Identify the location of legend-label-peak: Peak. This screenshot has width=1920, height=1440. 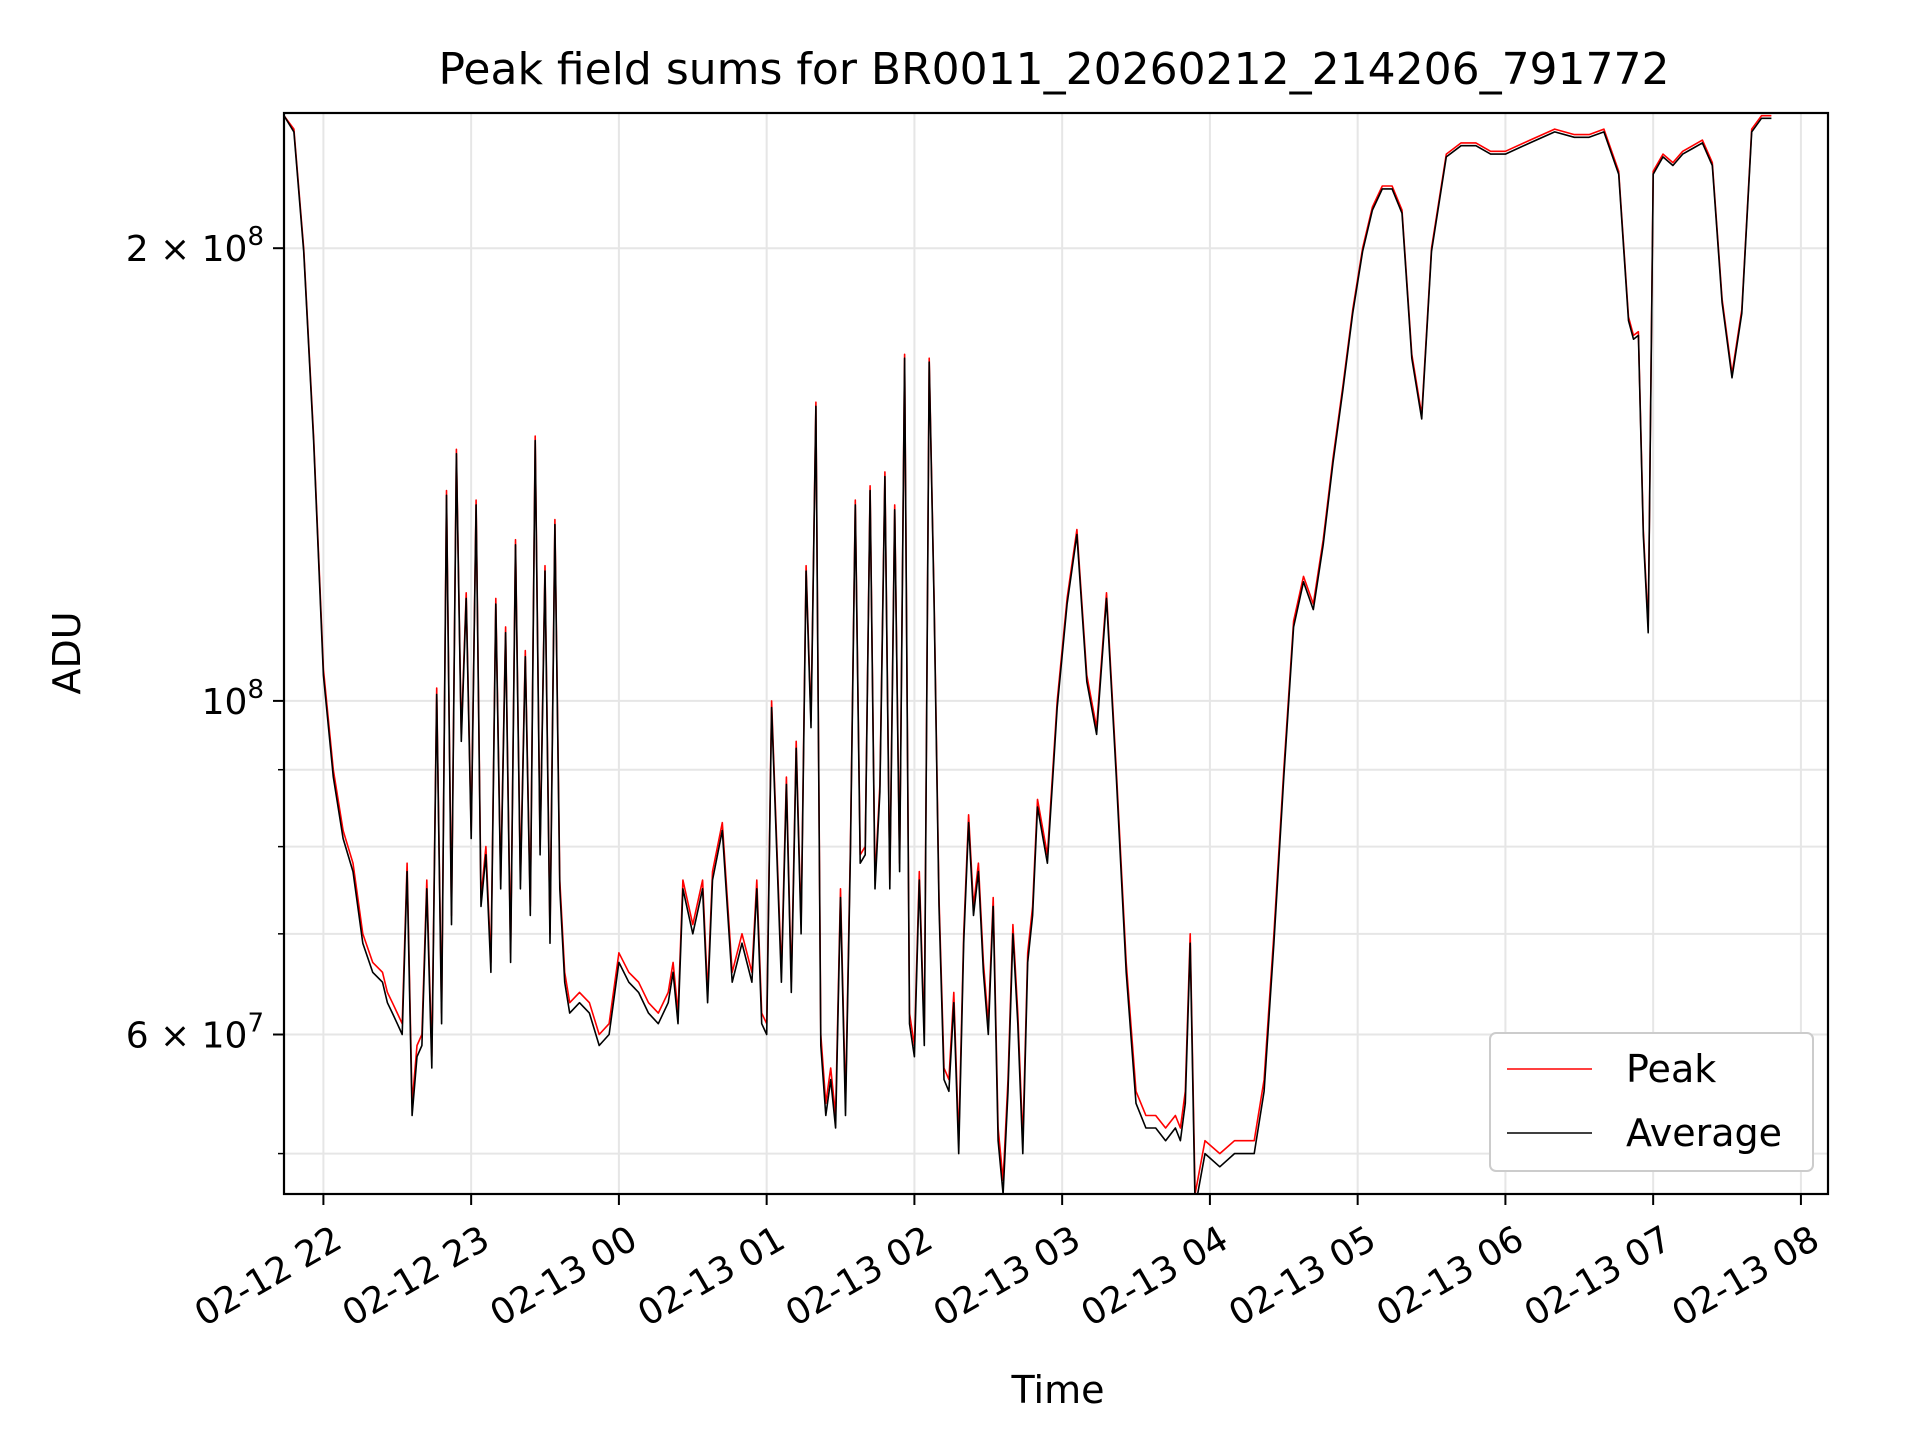
(1671, 1069).